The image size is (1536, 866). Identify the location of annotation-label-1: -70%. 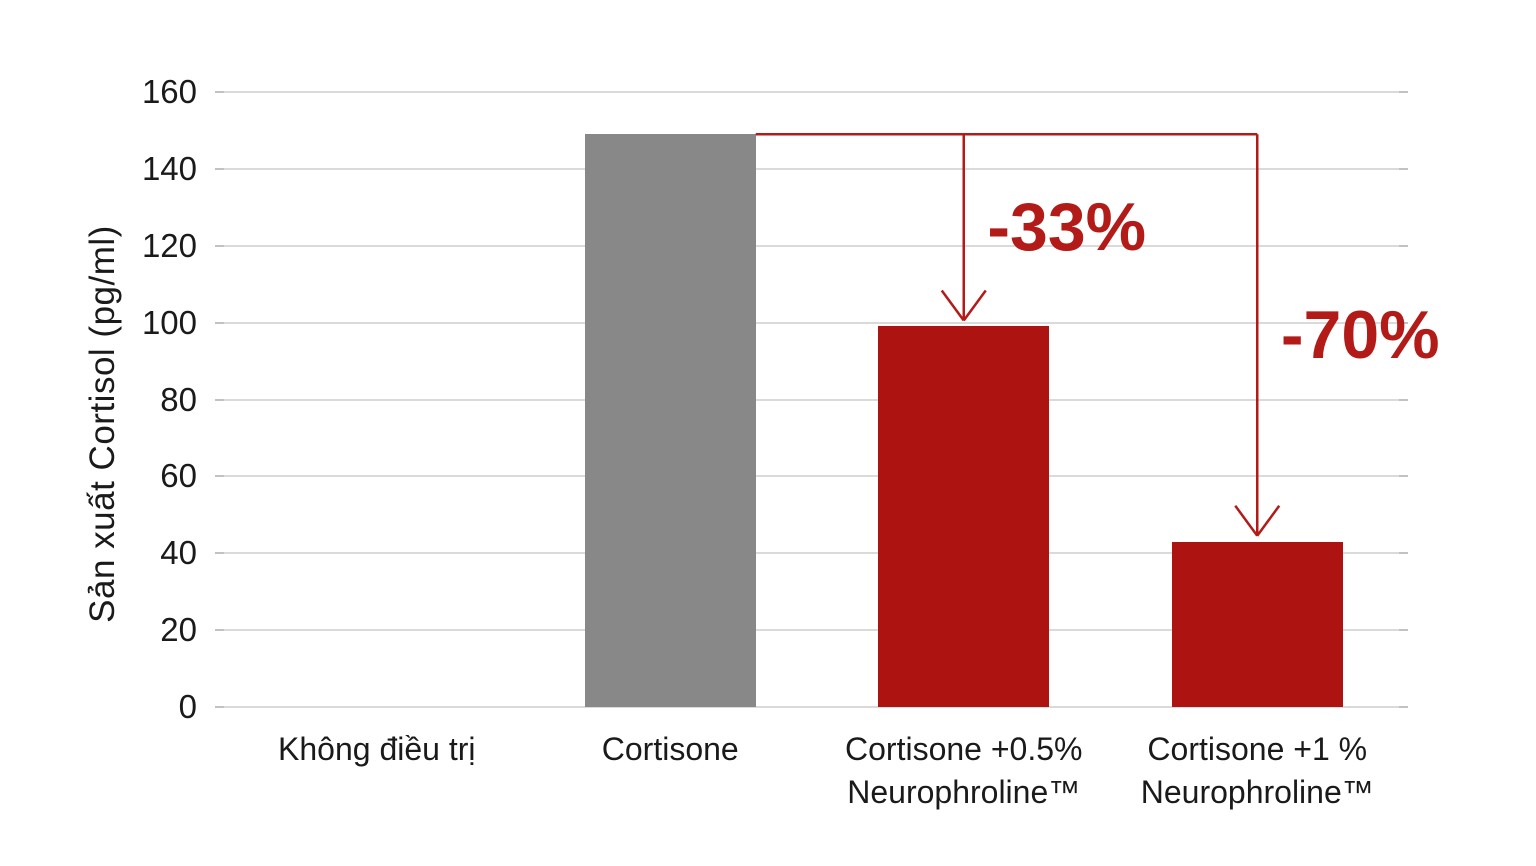
(1360, 335).